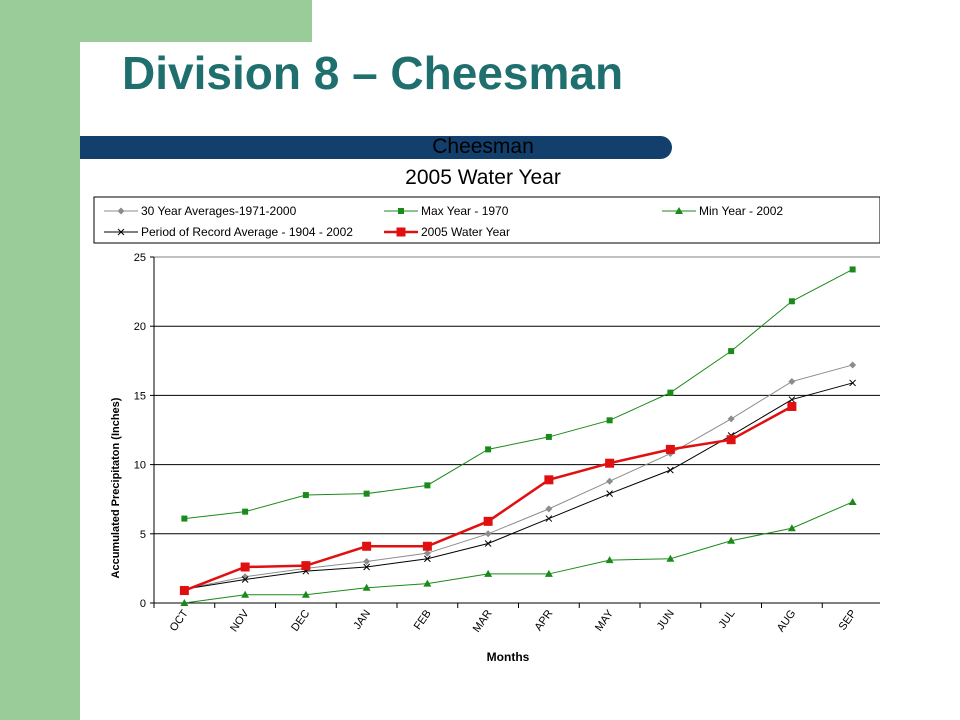 This screenshot has width=960, height=720. Describe the element at coordinates (140, 327) in the screenshot. I see `y-tick-label: 20` at that location.